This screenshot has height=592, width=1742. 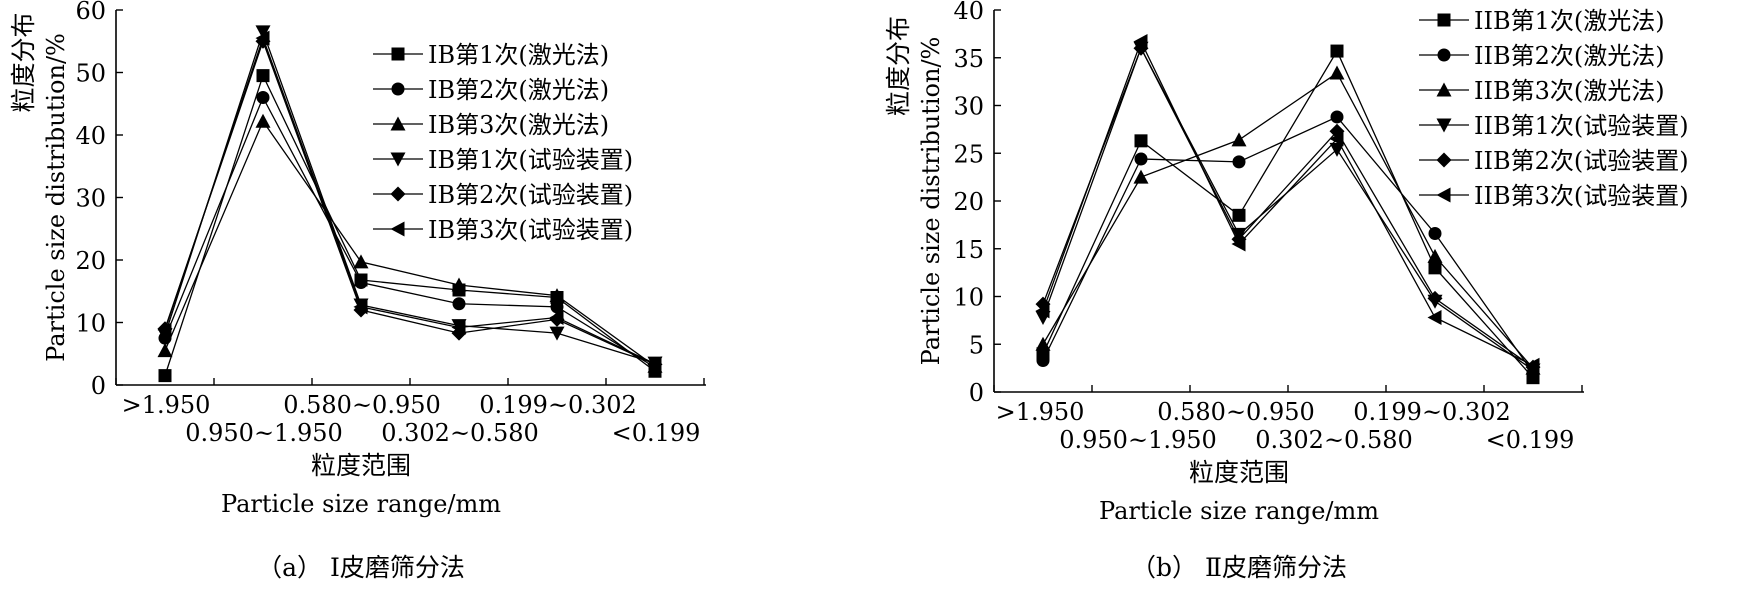 What do you see at coordinates (518, 90) in the screenshot?
I see `legend-label: IB第2次(激光法)` at bounding box center [518, 90].